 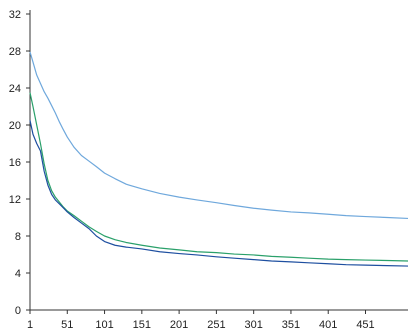 What do you see at coordinates (365, 325) in the screenshot?
I see `x-tick-label: 451` at bounding box center [365, 325].